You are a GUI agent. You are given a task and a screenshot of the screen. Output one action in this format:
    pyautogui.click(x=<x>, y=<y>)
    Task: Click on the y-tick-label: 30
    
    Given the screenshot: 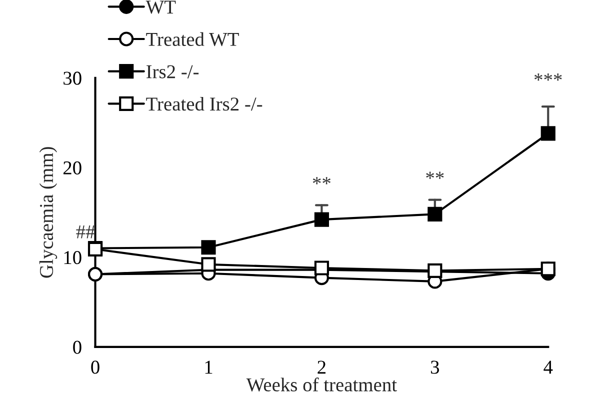 What is the action you would take?
    pyautogui.click(x=73, y=78)
    